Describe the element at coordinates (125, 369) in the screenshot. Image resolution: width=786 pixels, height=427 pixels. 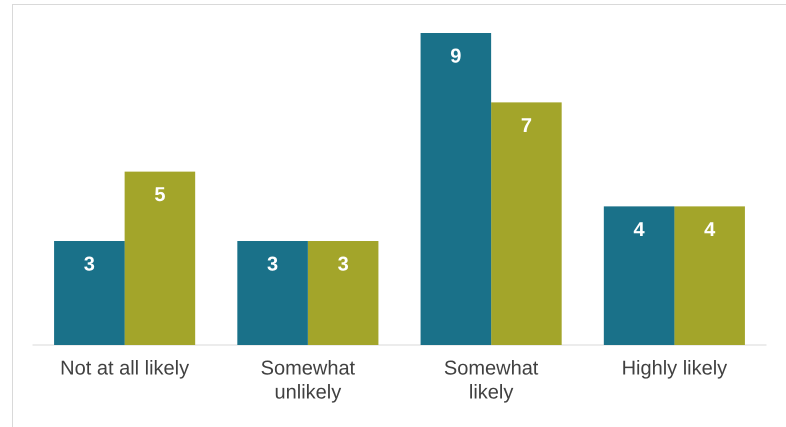
I see `x-tick-label: Not at all likely` at that location.